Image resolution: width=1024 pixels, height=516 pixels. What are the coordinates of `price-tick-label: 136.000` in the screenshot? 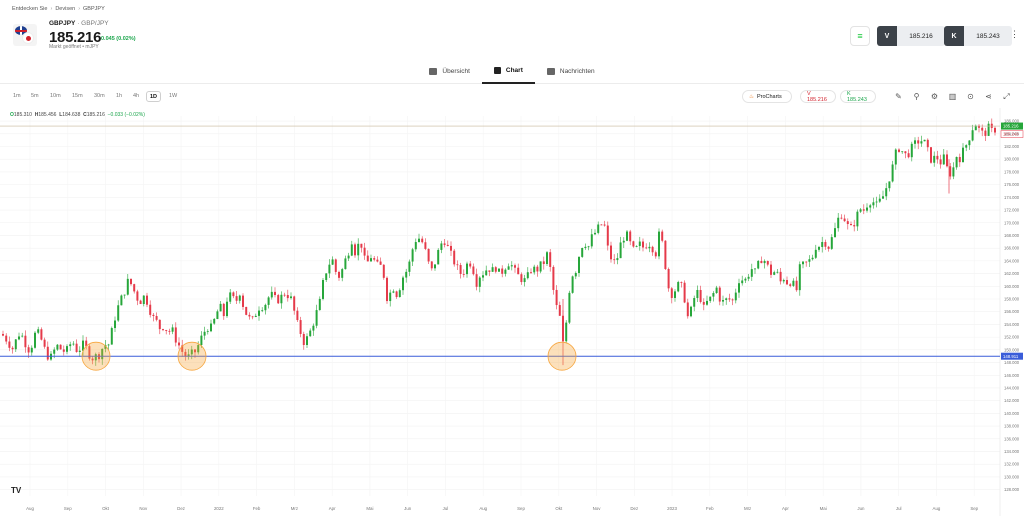 It's located at (1012, 438).